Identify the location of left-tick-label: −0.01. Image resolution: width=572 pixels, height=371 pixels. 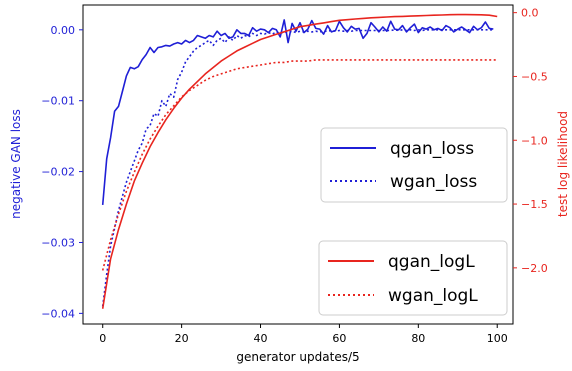
(58, 101).